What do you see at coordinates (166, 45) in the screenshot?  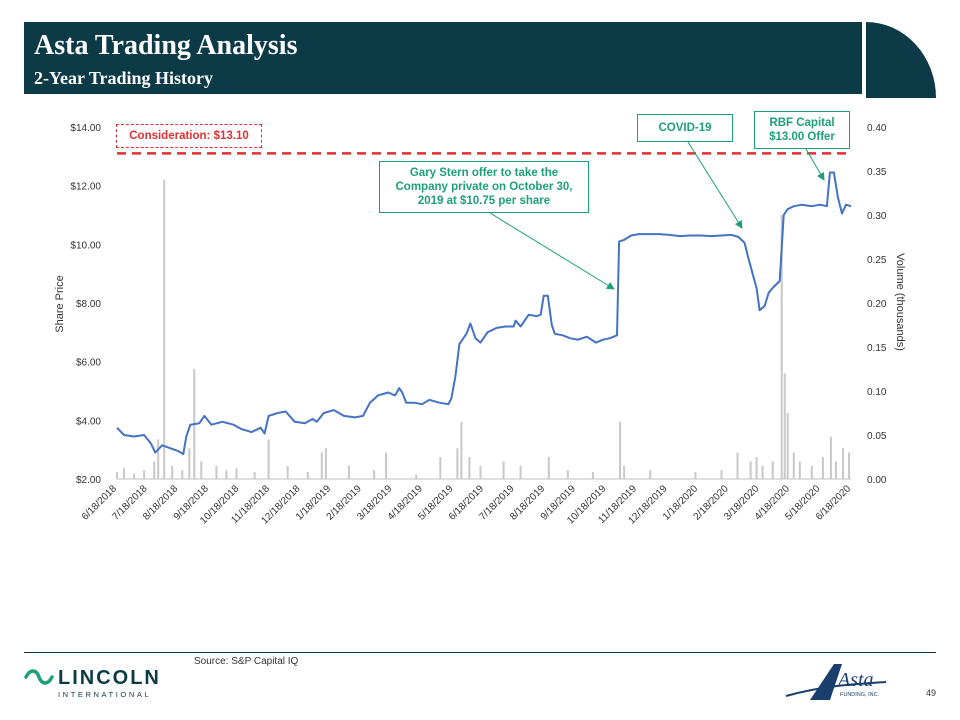 I see `page-title: Asta Trading Analysis` at bounding box center [166, 45].